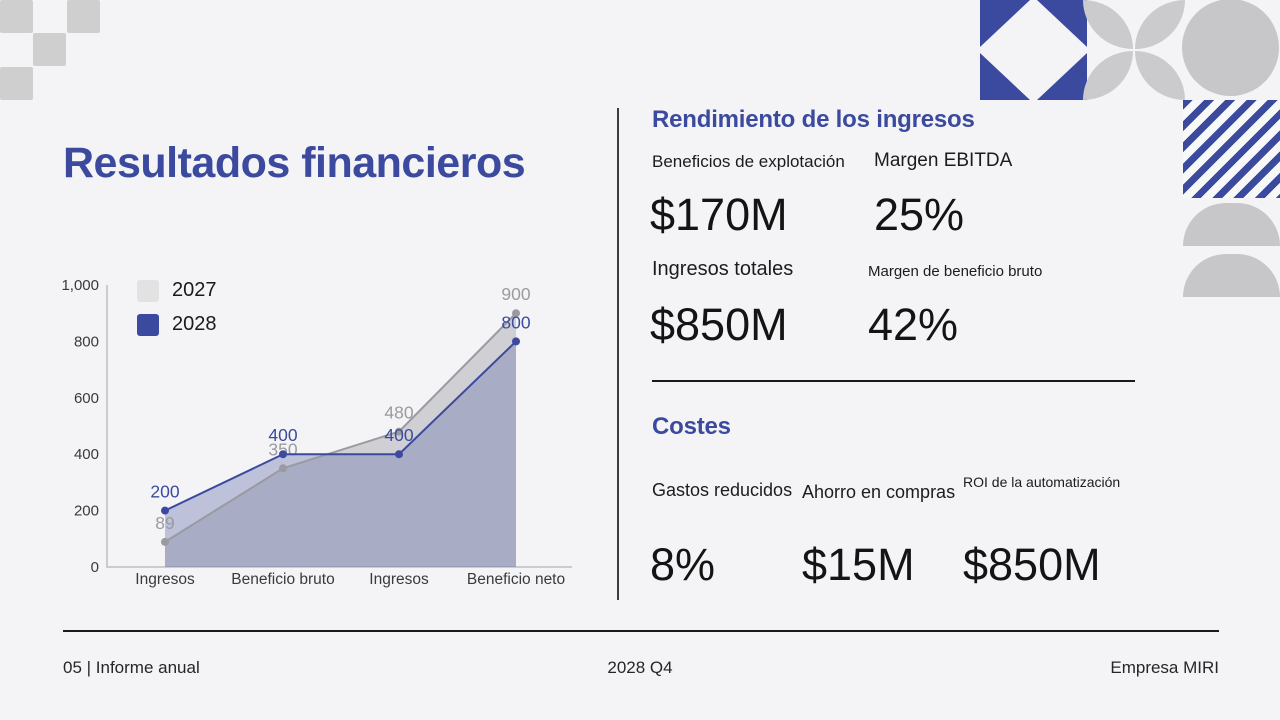 This screenshot has height=720, width=1280. I want to click on data-label-2027: 89, so click(164, 523).